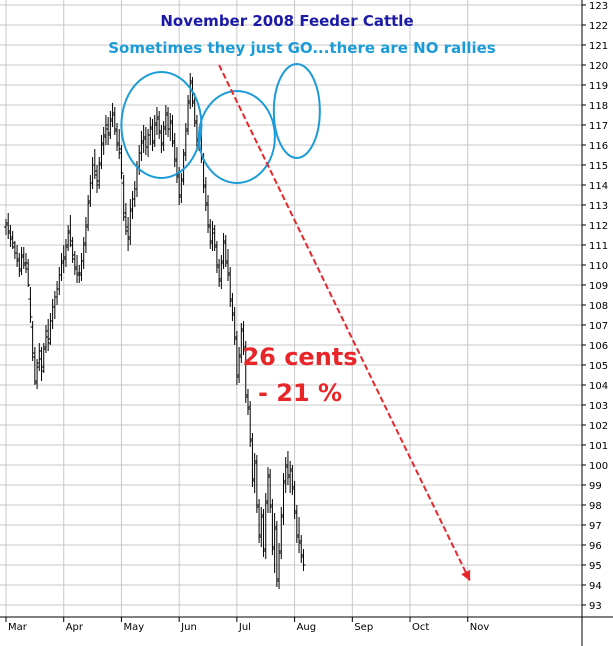 Image resolution: width=613 pixels, height=646 pixels. I want to click on y-tick-label: 110, so click(598, 266).